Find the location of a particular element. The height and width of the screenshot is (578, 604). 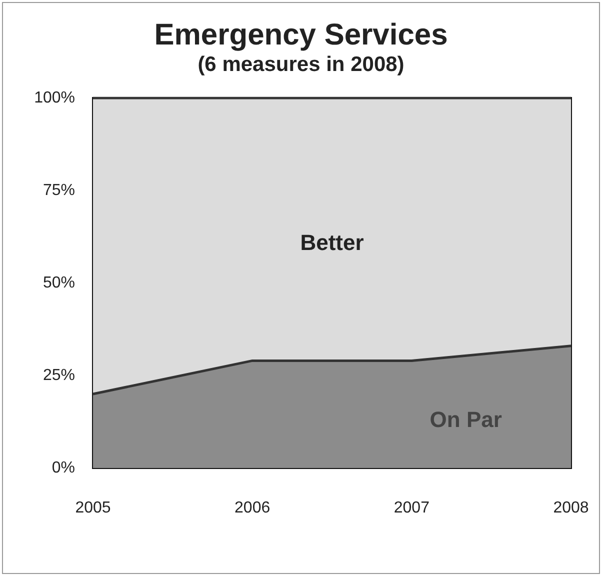

y-tick-label: 25% is located at coordinates (58, 375).